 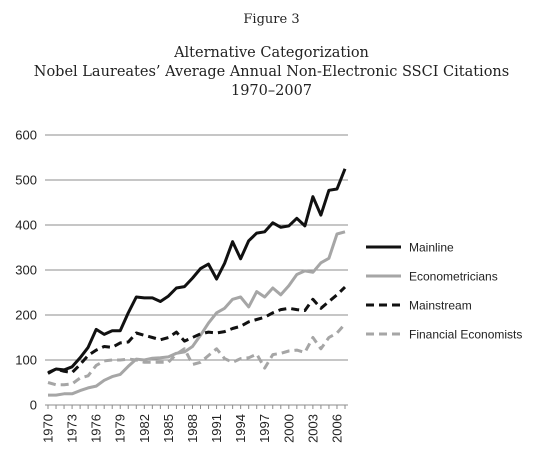 What do you see at coordinates (216, 428) in the screenshot?
I see `x-tick-label-1991: 1991` at bounding box center [216, 428].